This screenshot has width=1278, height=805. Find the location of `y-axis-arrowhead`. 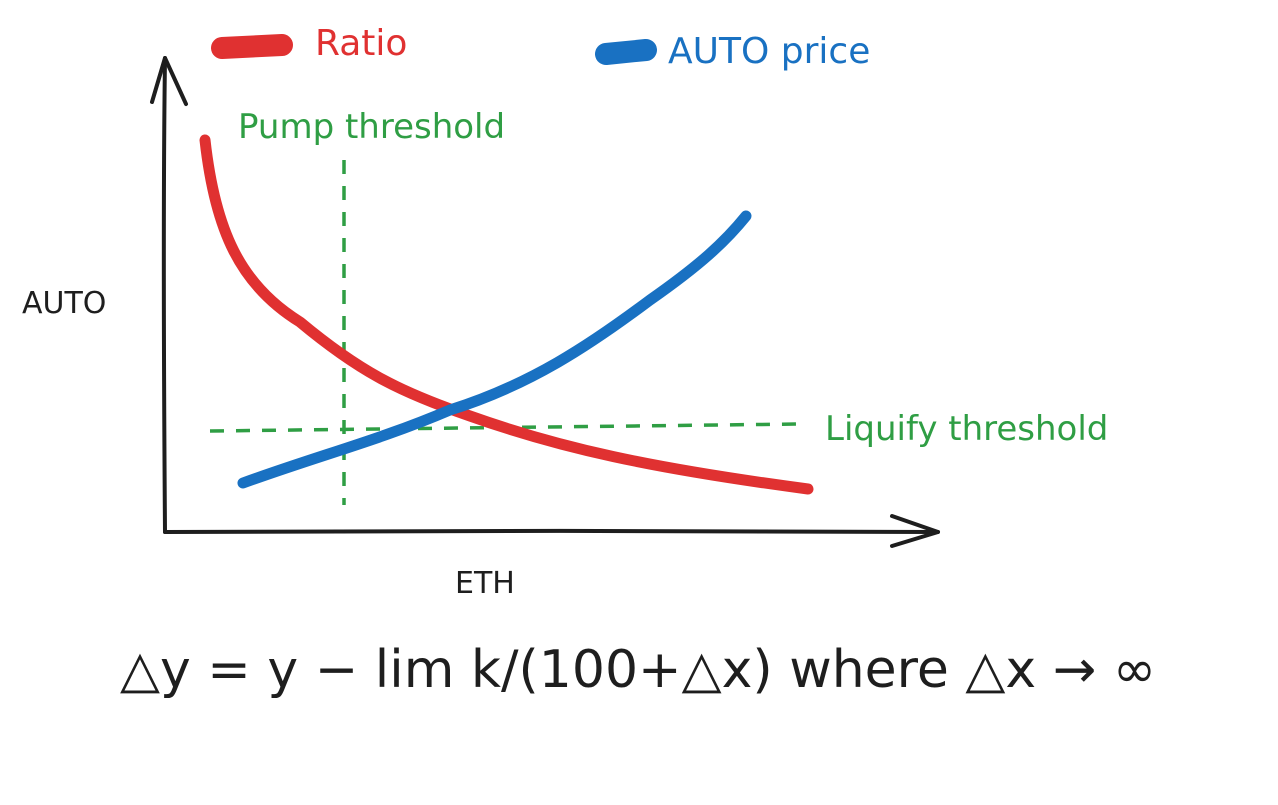

y-axis-arrowhead is located at coordinates (169, 81).